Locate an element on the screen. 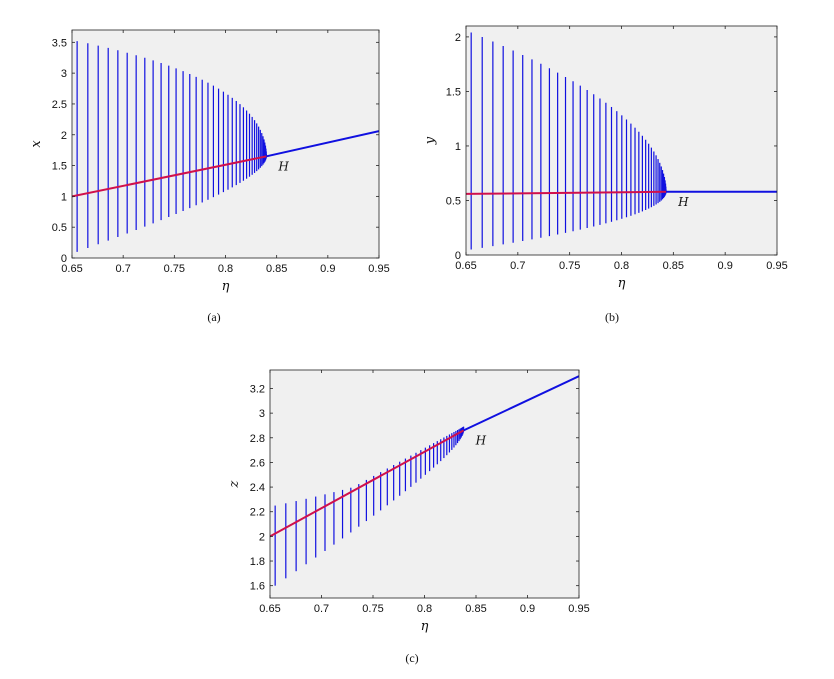  y-tick-label: 1.8 is located at coordinates (257, 562).